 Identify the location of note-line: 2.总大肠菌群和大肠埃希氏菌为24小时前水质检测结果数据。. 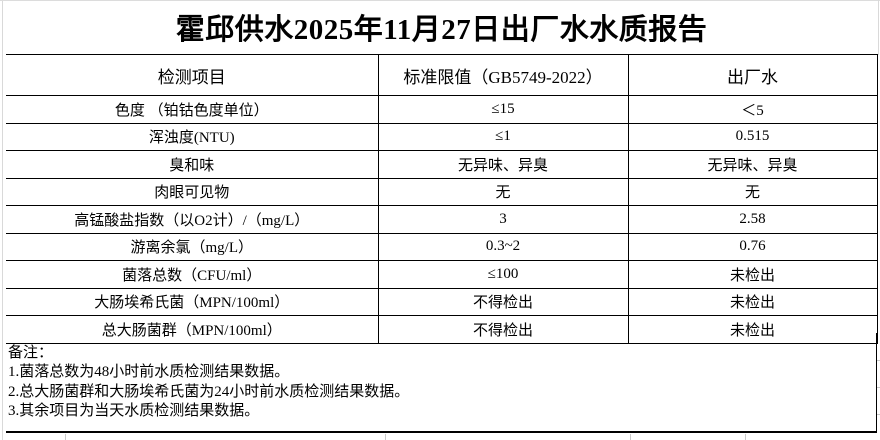
(209, 391).